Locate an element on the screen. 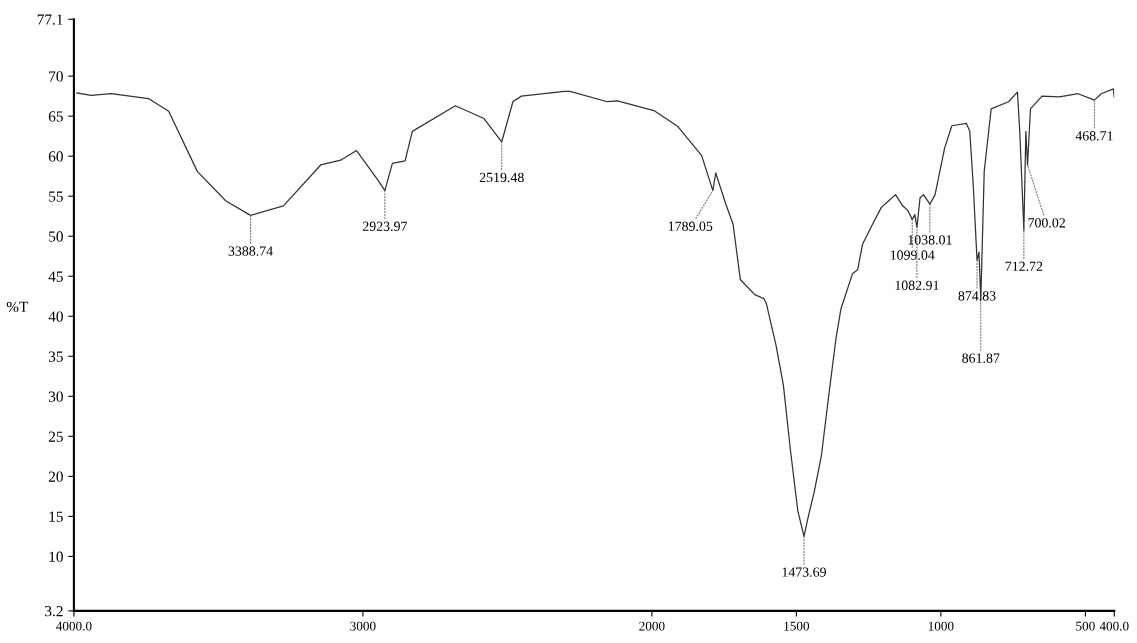  annotation: 3388.74 is located at coordinates (250, 251).